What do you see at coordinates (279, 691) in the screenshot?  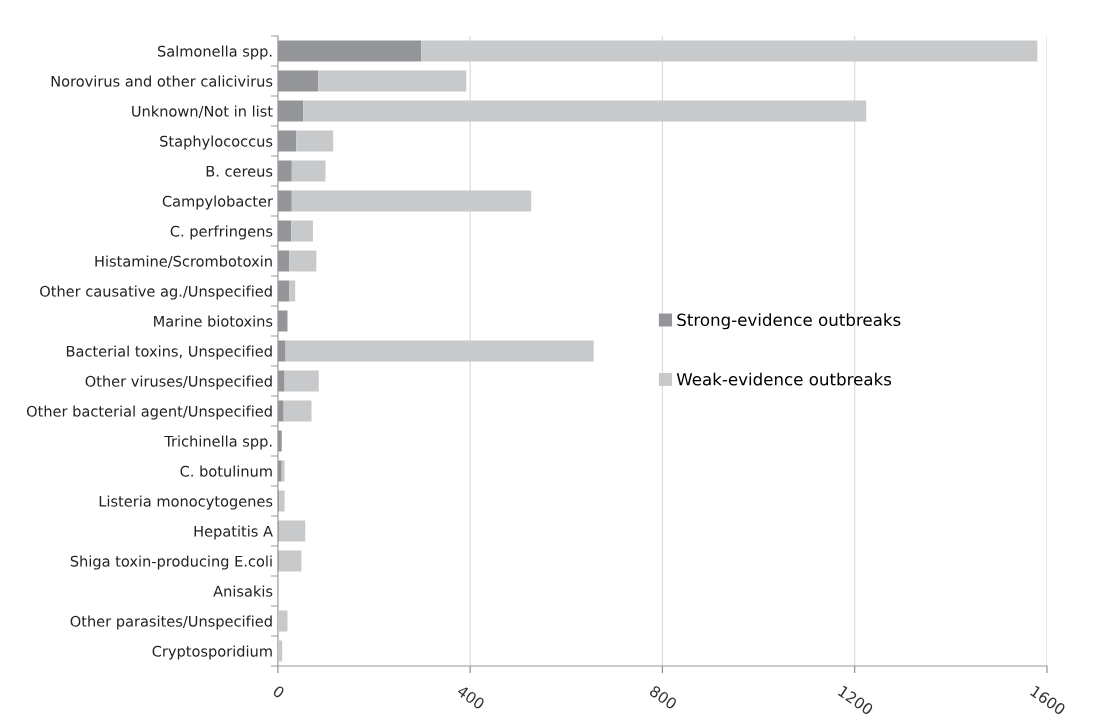 I see `x-tick-label: 0` at bounding box center [279, 691].